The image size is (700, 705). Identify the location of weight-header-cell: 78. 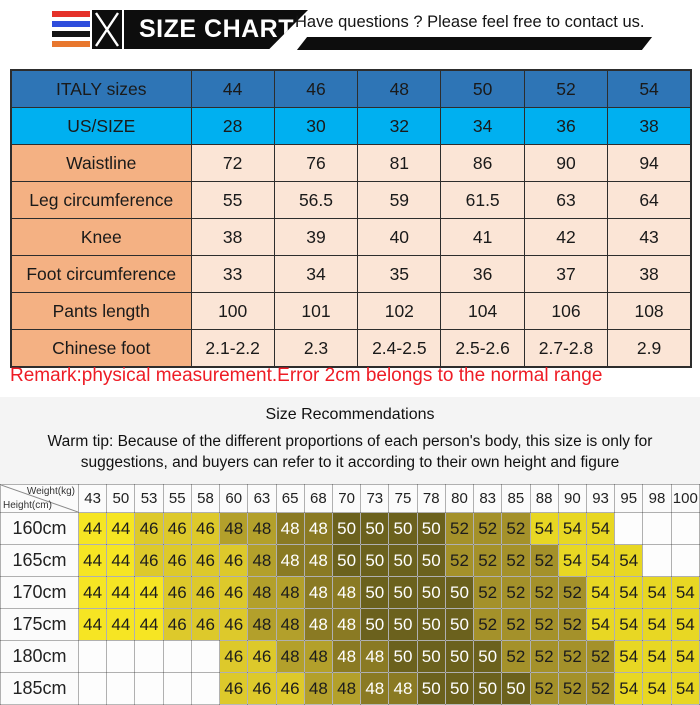
(431, 498).